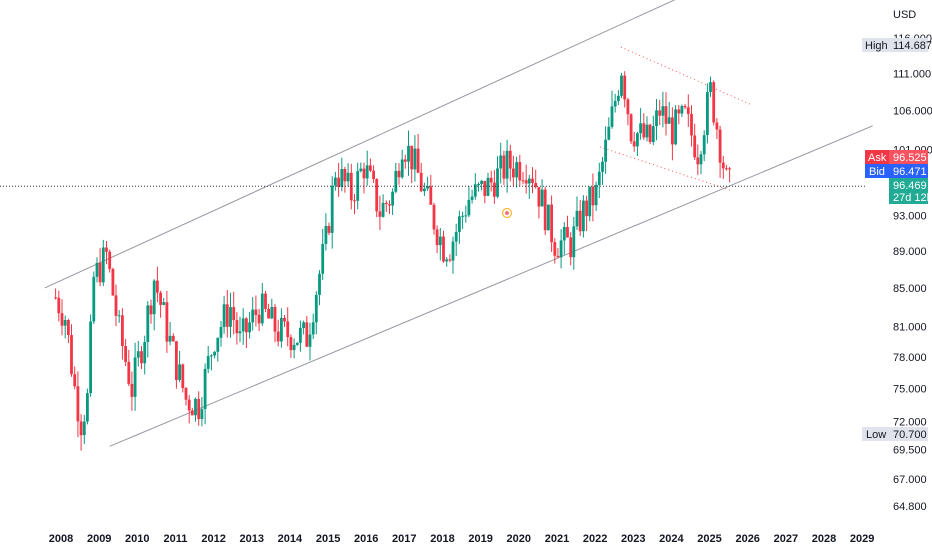  What do you see at coordinates (290, 539) in the screenshot?
I see `x-tick-label: 2014` at bounding box center [290, 539].